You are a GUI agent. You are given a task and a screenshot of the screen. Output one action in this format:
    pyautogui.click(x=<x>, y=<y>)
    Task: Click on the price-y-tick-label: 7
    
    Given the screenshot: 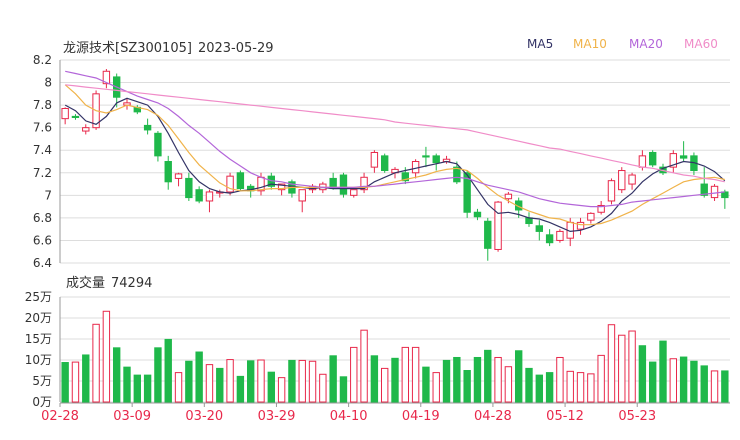 What is the action you would take?
    pyautogui.click(x=48, y=195)
    